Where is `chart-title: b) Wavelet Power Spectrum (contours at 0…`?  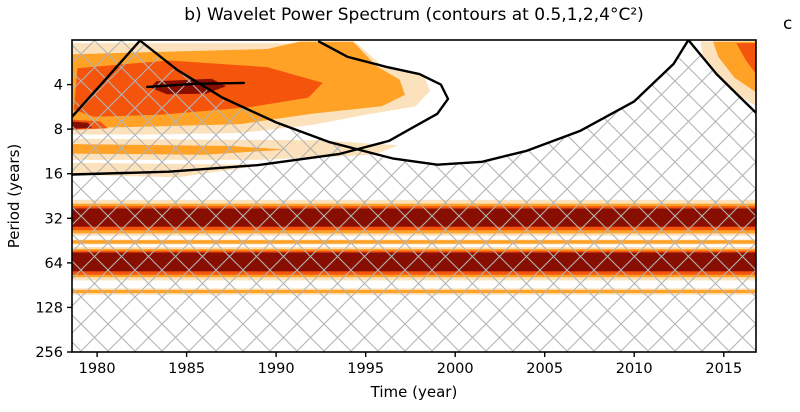 chart-title: b) Wavelet Power Spectrum (contours at 0… is located at coordinates (414, 15).